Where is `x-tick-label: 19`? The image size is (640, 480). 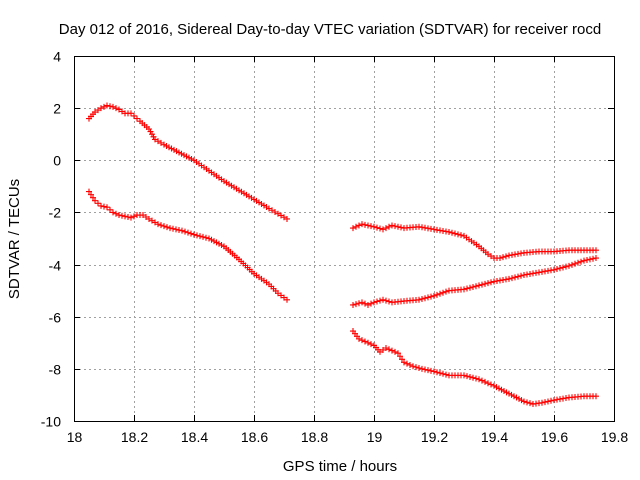 x-tick-label: 19 is located at coordinates (375, 437).